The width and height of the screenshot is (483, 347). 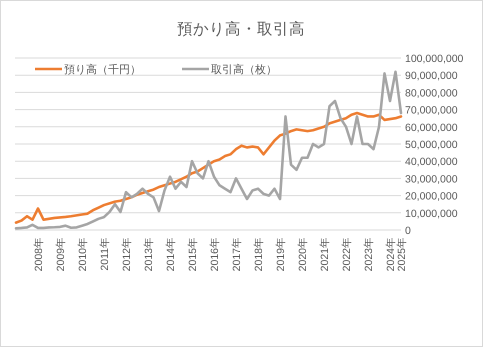 I want to click on ytick: 10,000,000, so click(x=431, y=214).